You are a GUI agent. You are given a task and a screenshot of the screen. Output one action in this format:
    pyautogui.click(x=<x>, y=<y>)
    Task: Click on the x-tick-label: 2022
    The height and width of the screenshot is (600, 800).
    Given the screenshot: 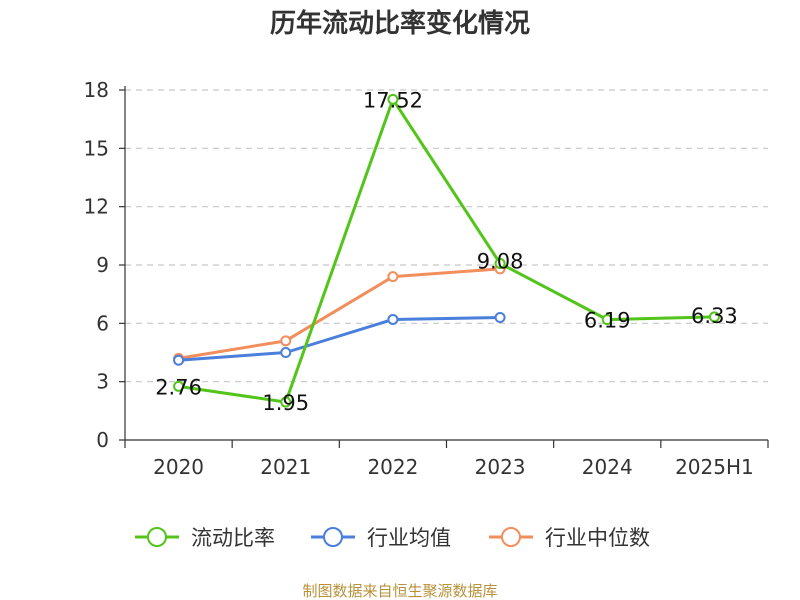 What is the action you would take?
    pyautogui.click(x=392, y=467)
    